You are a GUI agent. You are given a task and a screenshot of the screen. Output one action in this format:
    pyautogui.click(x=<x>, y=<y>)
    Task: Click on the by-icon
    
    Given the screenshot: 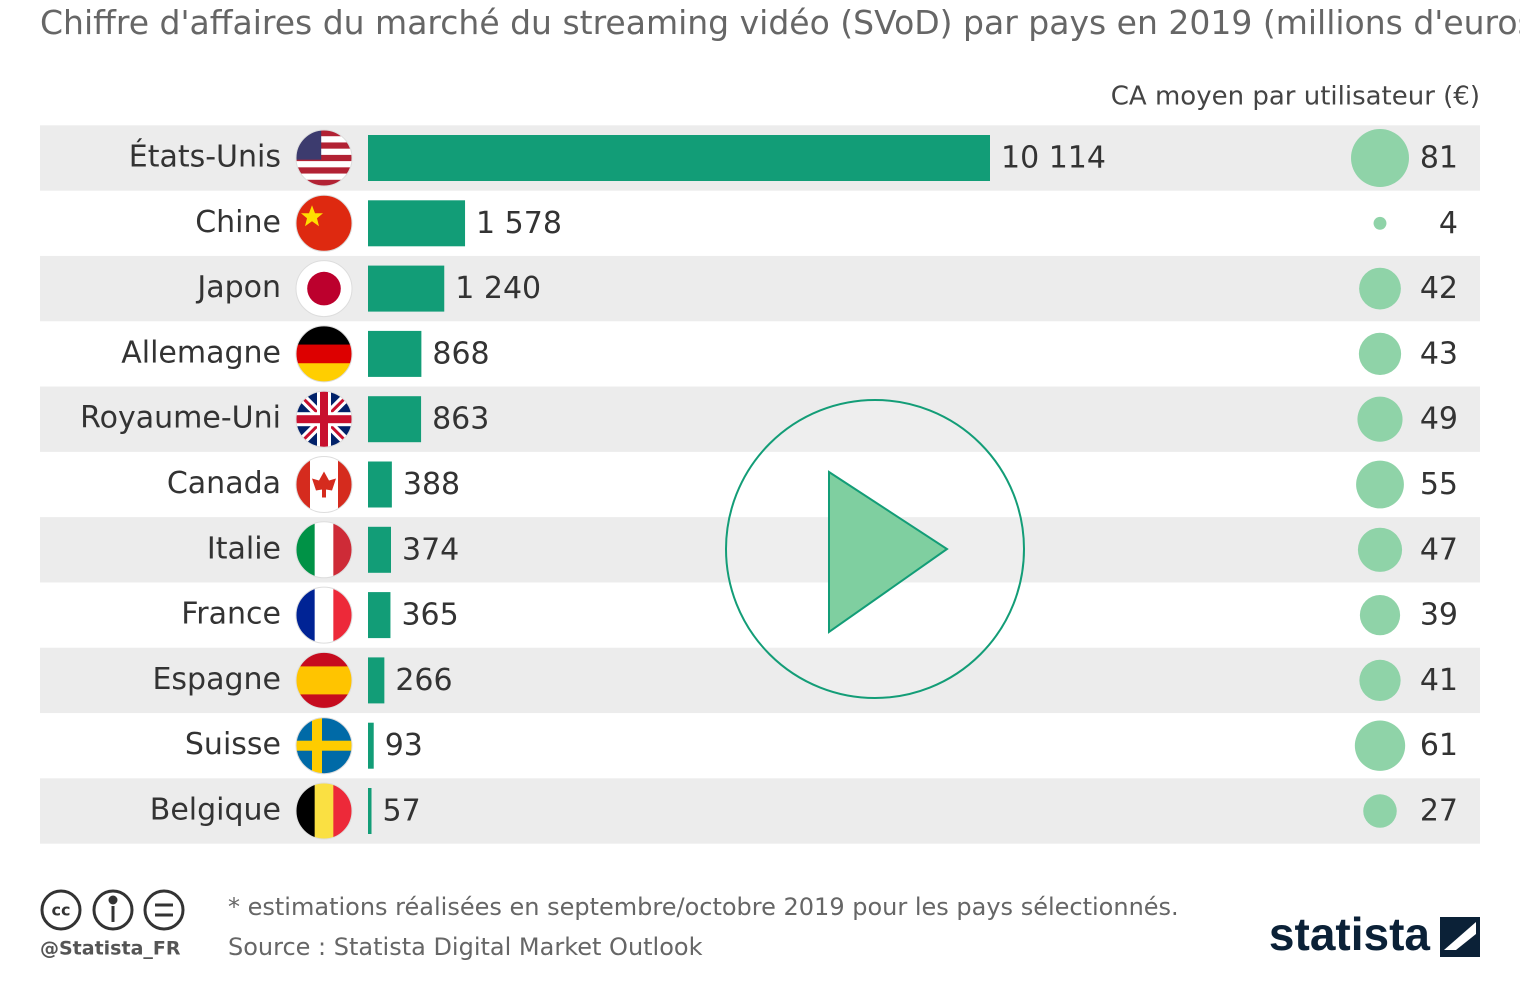 What is the action you would take?
    pyautogui.click(x=113, y=910)
    